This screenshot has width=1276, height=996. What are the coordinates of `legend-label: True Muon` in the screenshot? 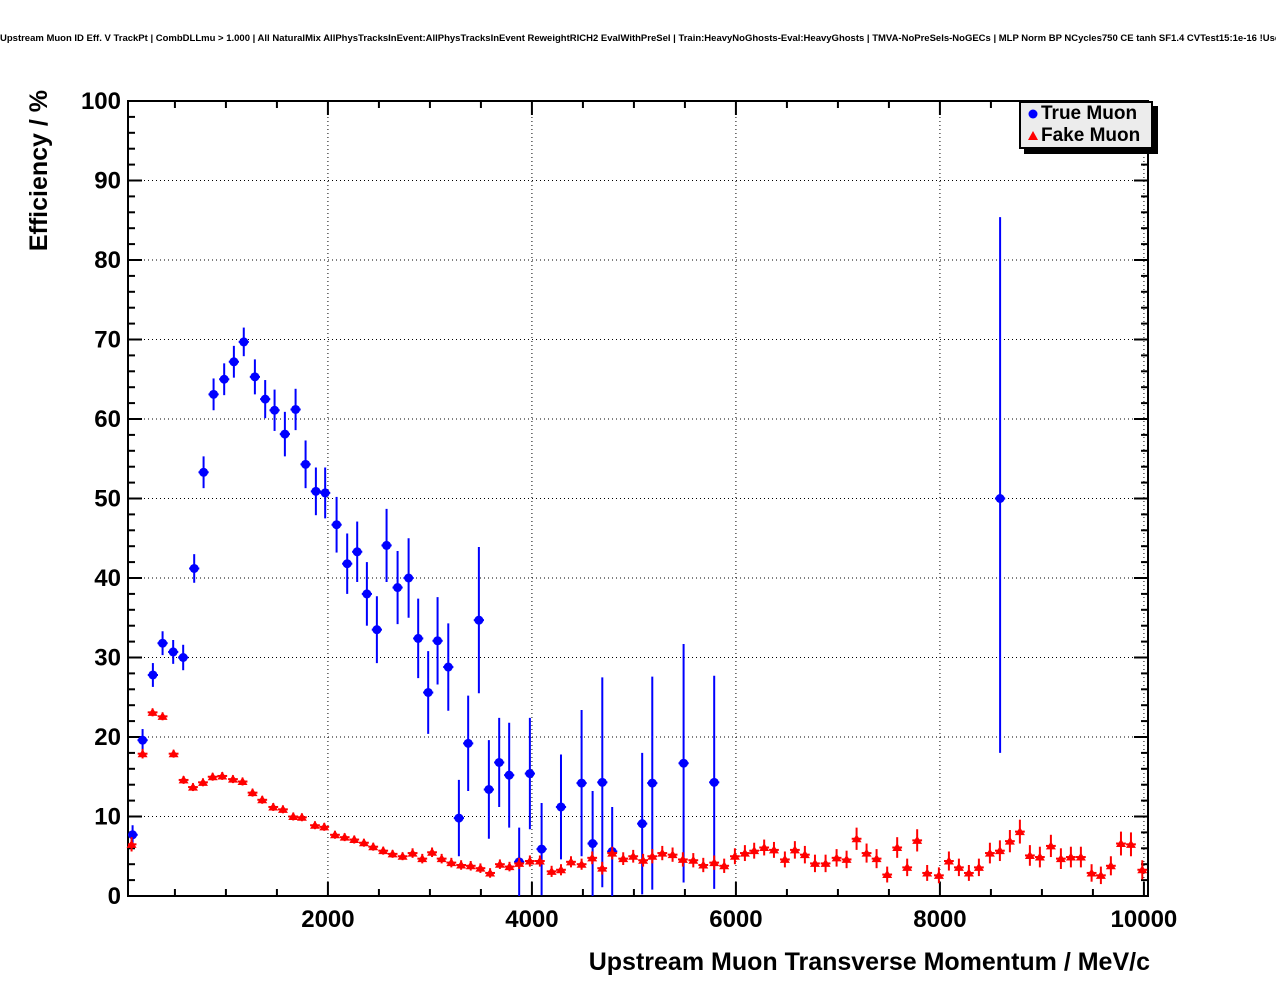 It's located at (1089, 113).